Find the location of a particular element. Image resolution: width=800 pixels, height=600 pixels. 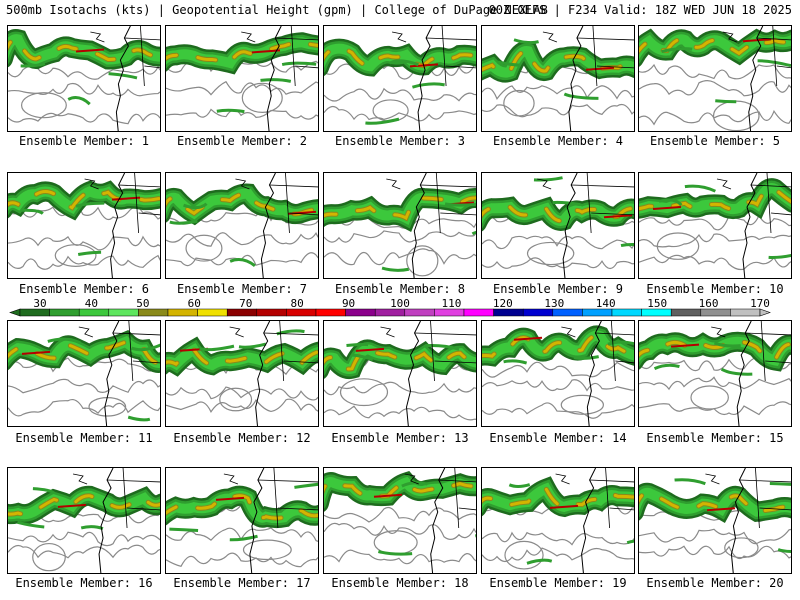

member-caption: Ensemble Member: 2 is located at coordinates (242, 141).